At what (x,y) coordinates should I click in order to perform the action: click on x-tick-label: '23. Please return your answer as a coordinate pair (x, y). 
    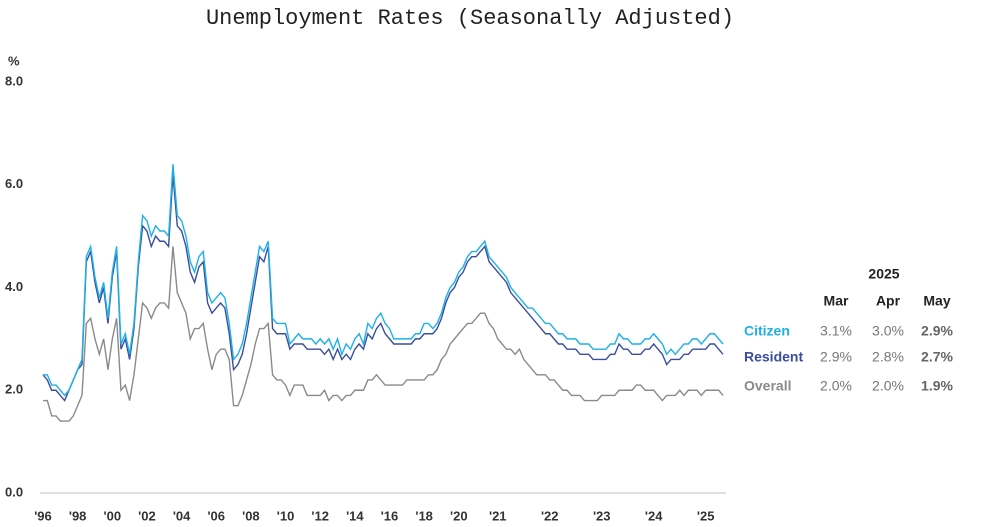
    Looking at the image, I should click on (602, 515).